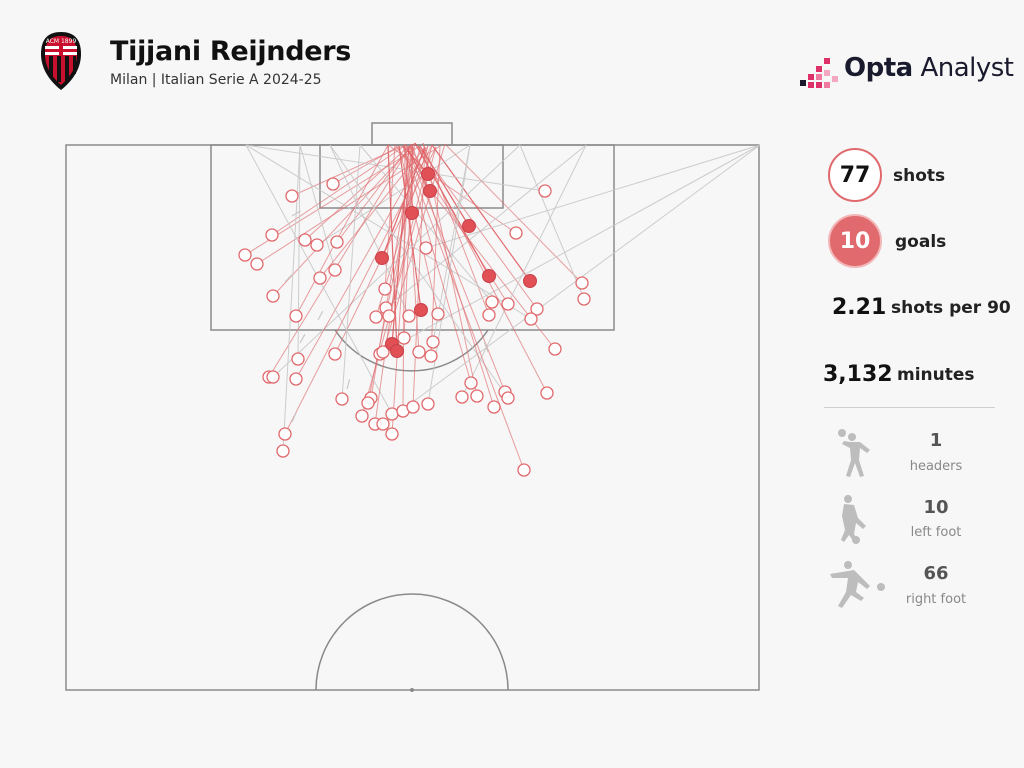 The height and width of the screenshot is (768, 1024). I want to click on penalty-arc, so click(411, 350).